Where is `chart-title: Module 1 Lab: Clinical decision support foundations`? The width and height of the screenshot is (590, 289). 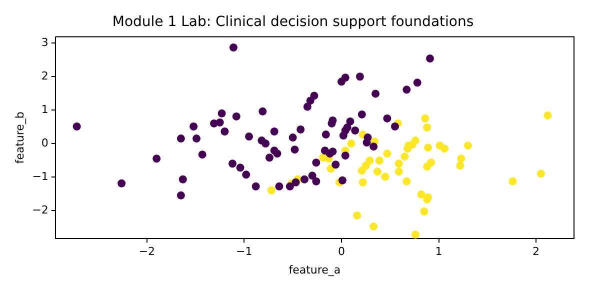 chart-title: Module 1 Lab: Clinical decision support foundations is located at coordinates (293, 22).